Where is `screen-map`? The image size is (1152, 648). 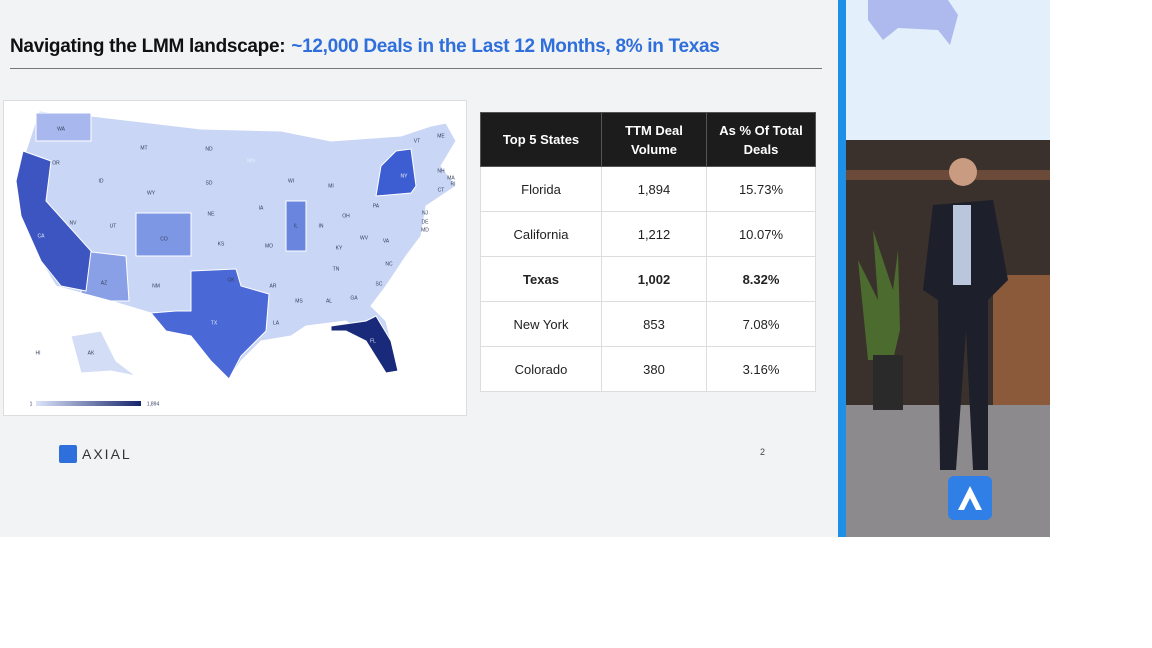 screen-map is located at coordinates (913, 22).